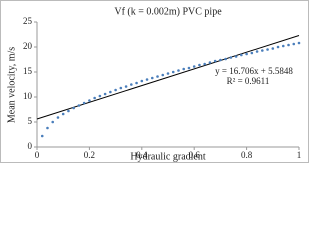 The width and height of the screenshot is (320, 240). What do you see at coordinates (89, 155) in the screenshot?
I see `x-tick-label: 0.2` at bounding box center [89, 155].